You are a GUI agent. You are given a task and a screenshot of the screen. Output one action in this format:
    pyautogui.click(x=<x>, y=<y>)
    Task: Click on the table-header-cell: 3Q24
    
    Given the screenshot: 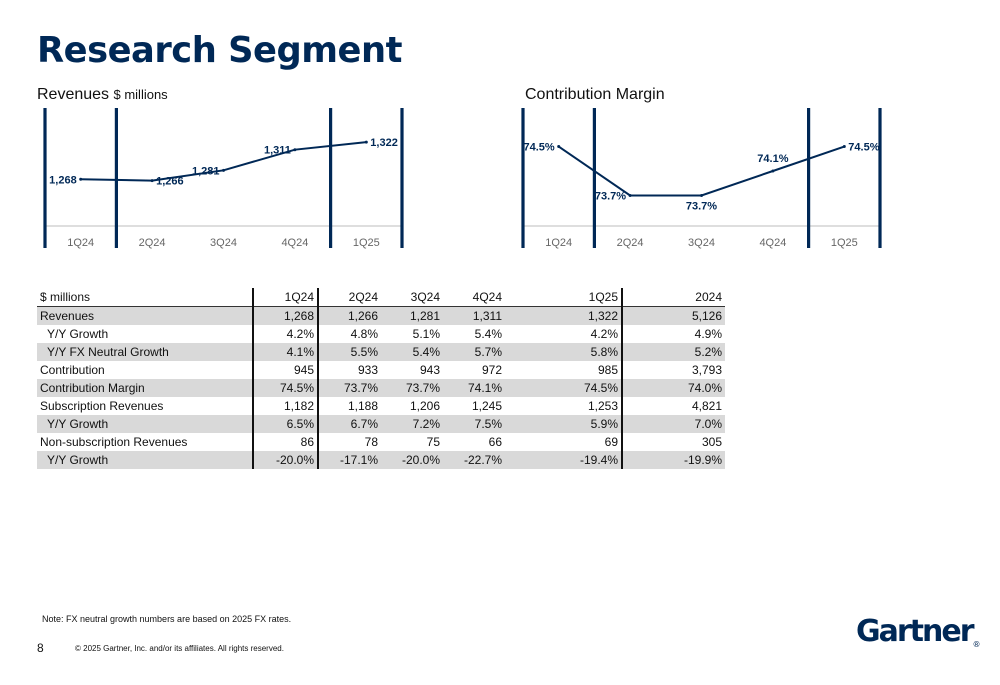 What is the action you would take?
    pyautogui.click(x=412, y=297)
    